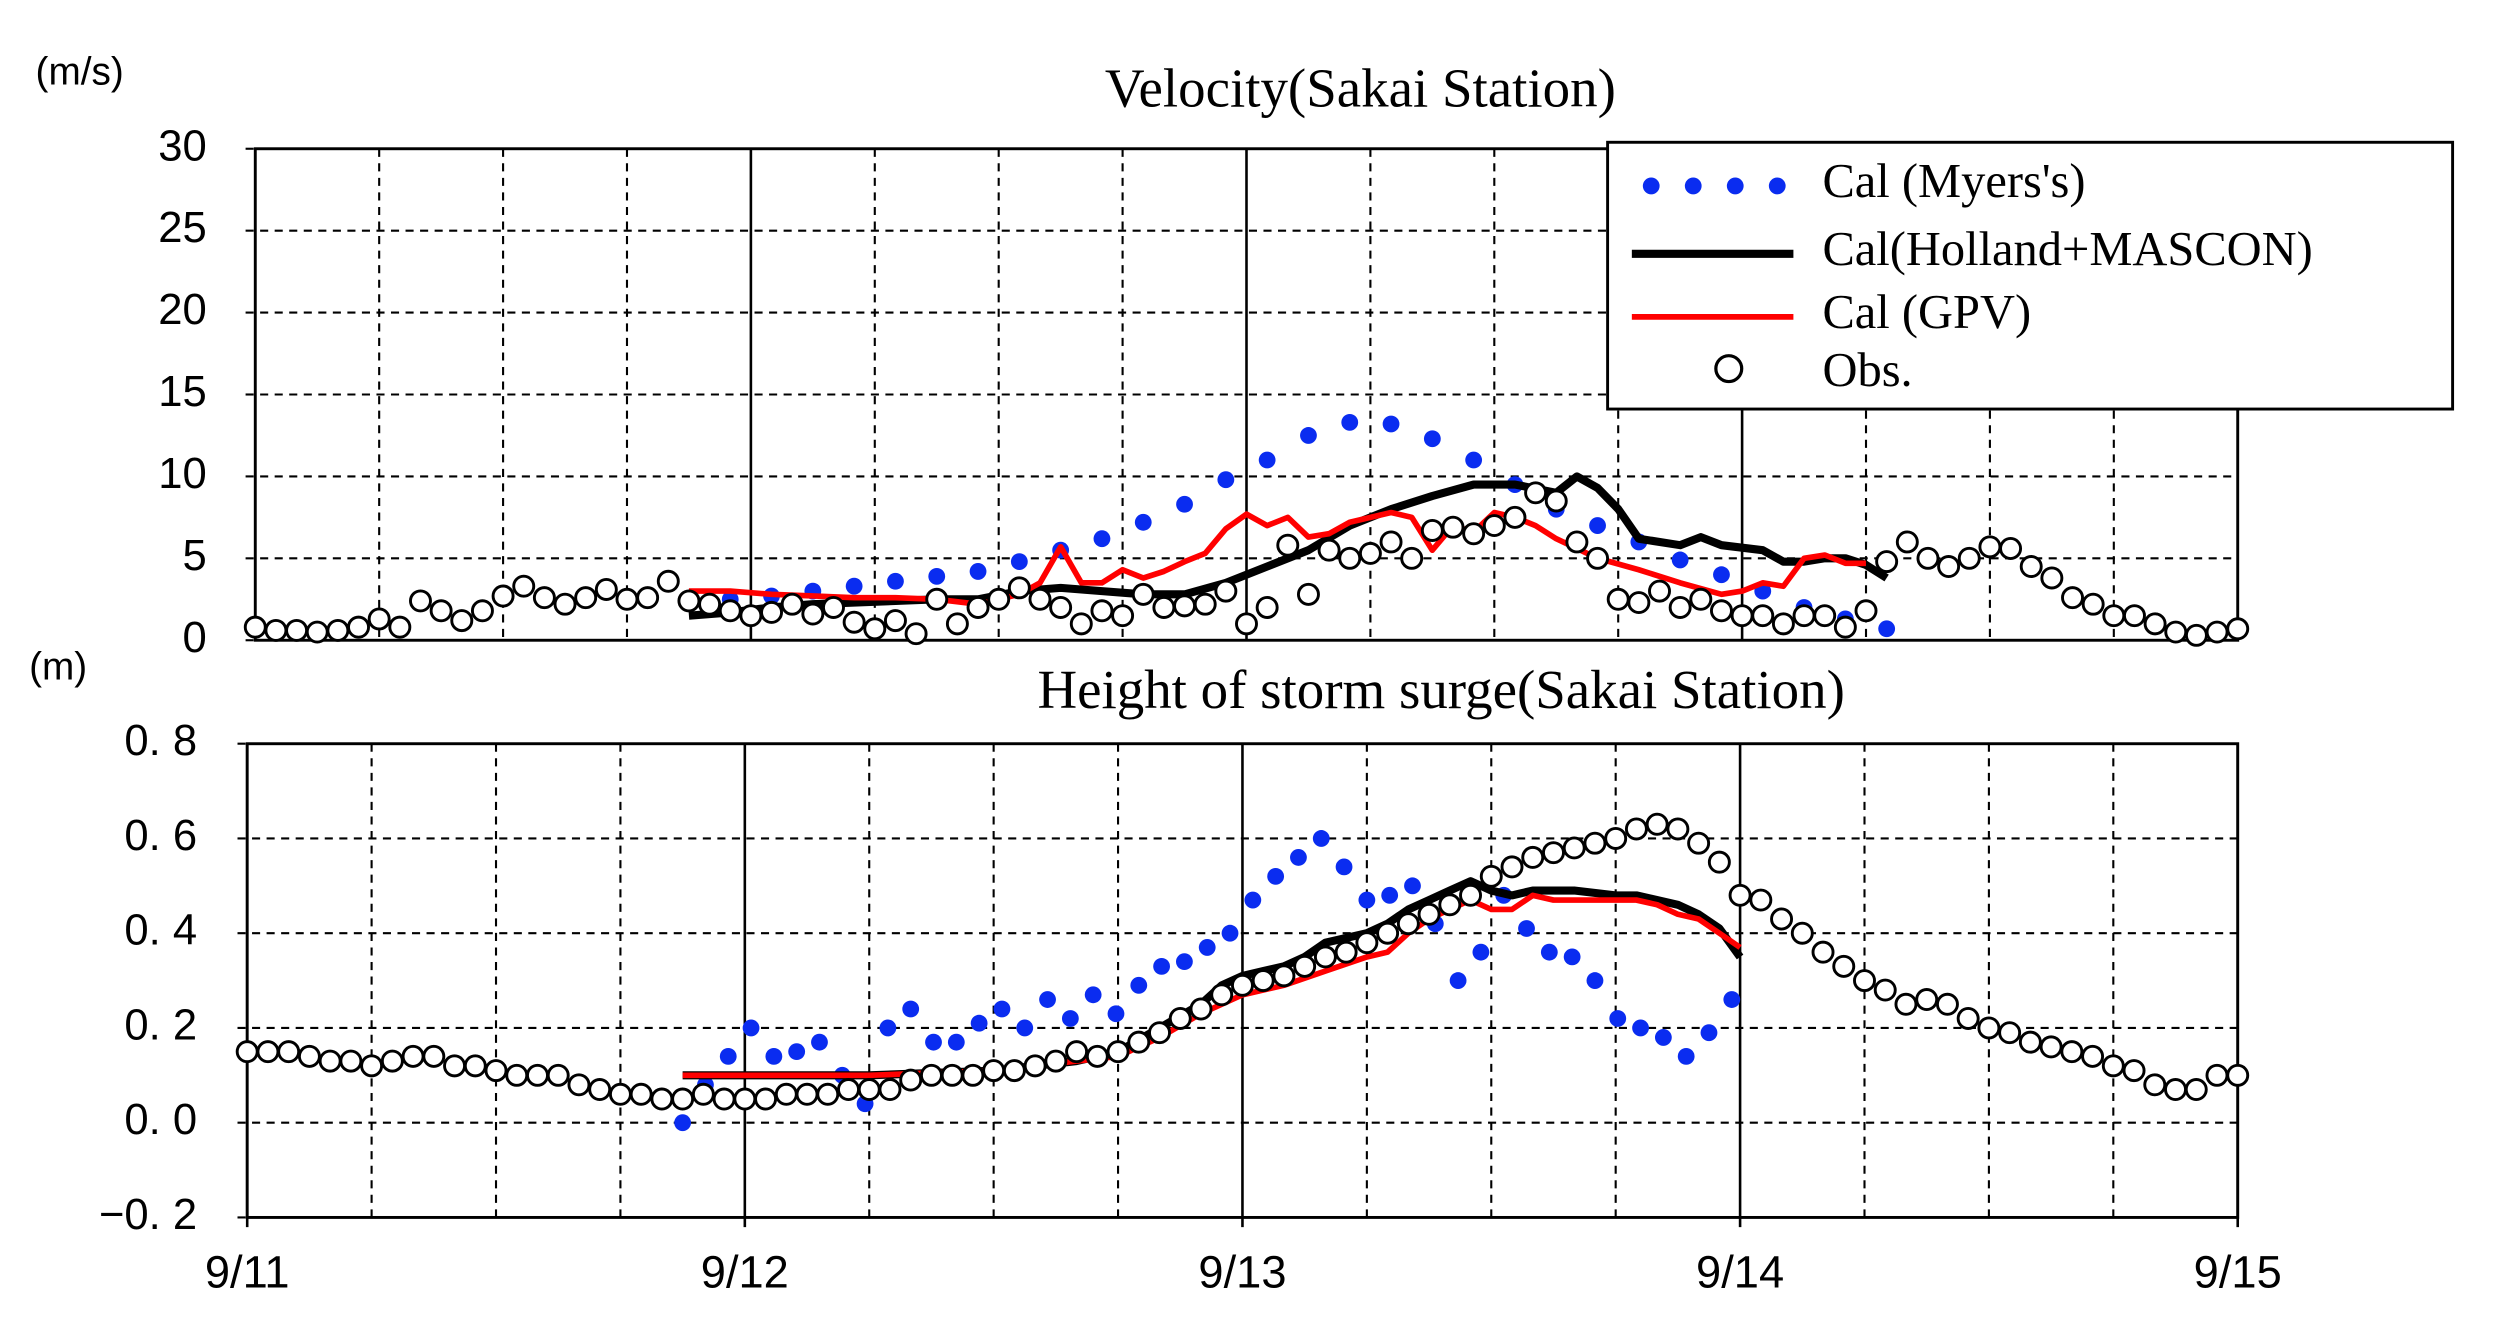 This screenshot has width=2514, height=1329. What do you see at coordinates (1867, 370) in the screenshot?
I see `legend-label: Obs.` at bounding box center [1867, 370].